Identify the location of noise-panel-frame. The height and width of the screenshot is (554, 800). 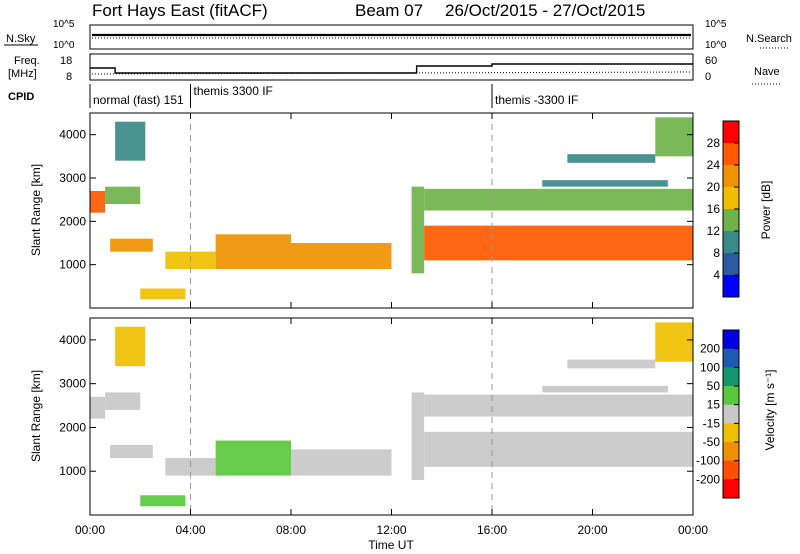
(391, 37).